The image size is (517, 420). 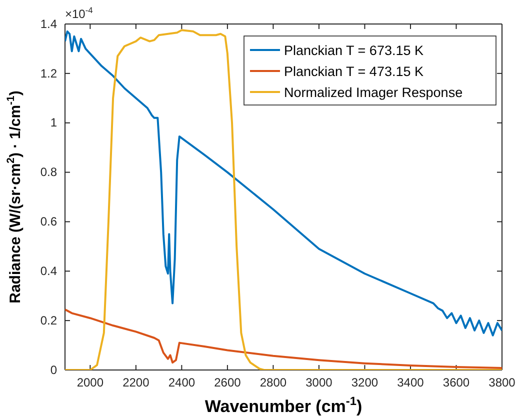 I want to click on y-tick-label: 0, so click(x=54, y=369).